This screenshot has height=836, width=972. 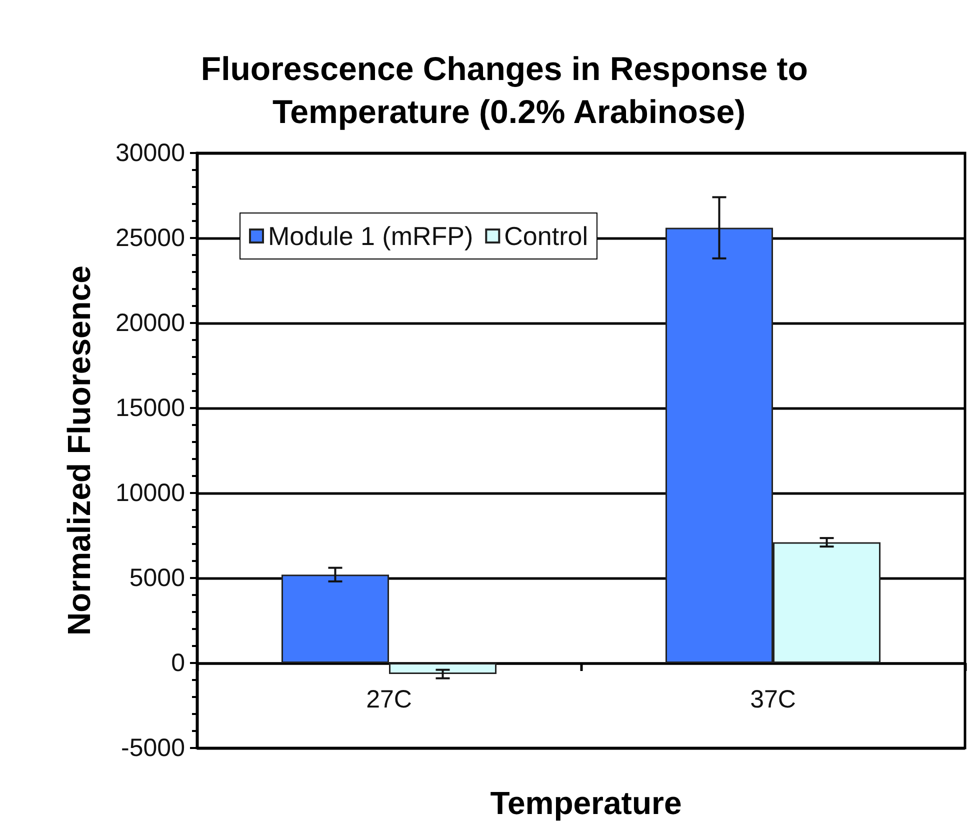 What do you see at coordinates (546, 236) in the screenshot?
I see `legend-label: Control` at bounding box center [546, 236].